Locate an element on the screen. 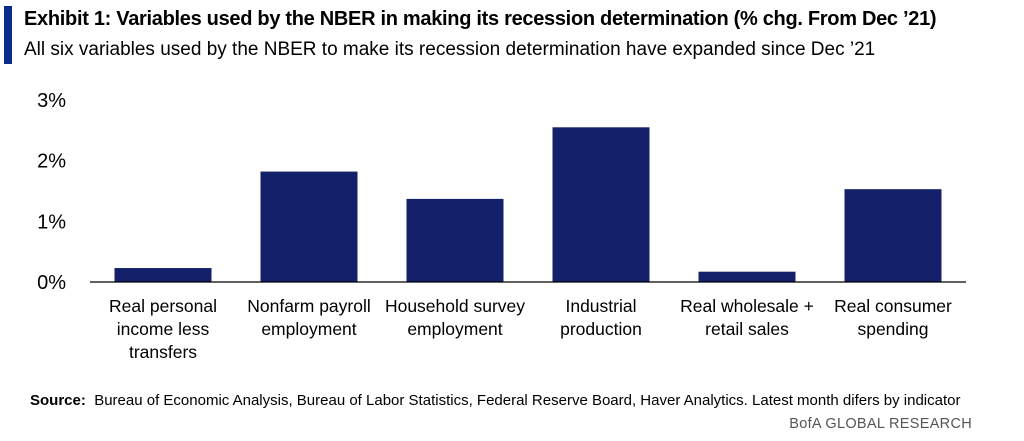 This screenshot has width=1024, height=441. x-category-label: Industrial production is located at coordinates (601, 317).